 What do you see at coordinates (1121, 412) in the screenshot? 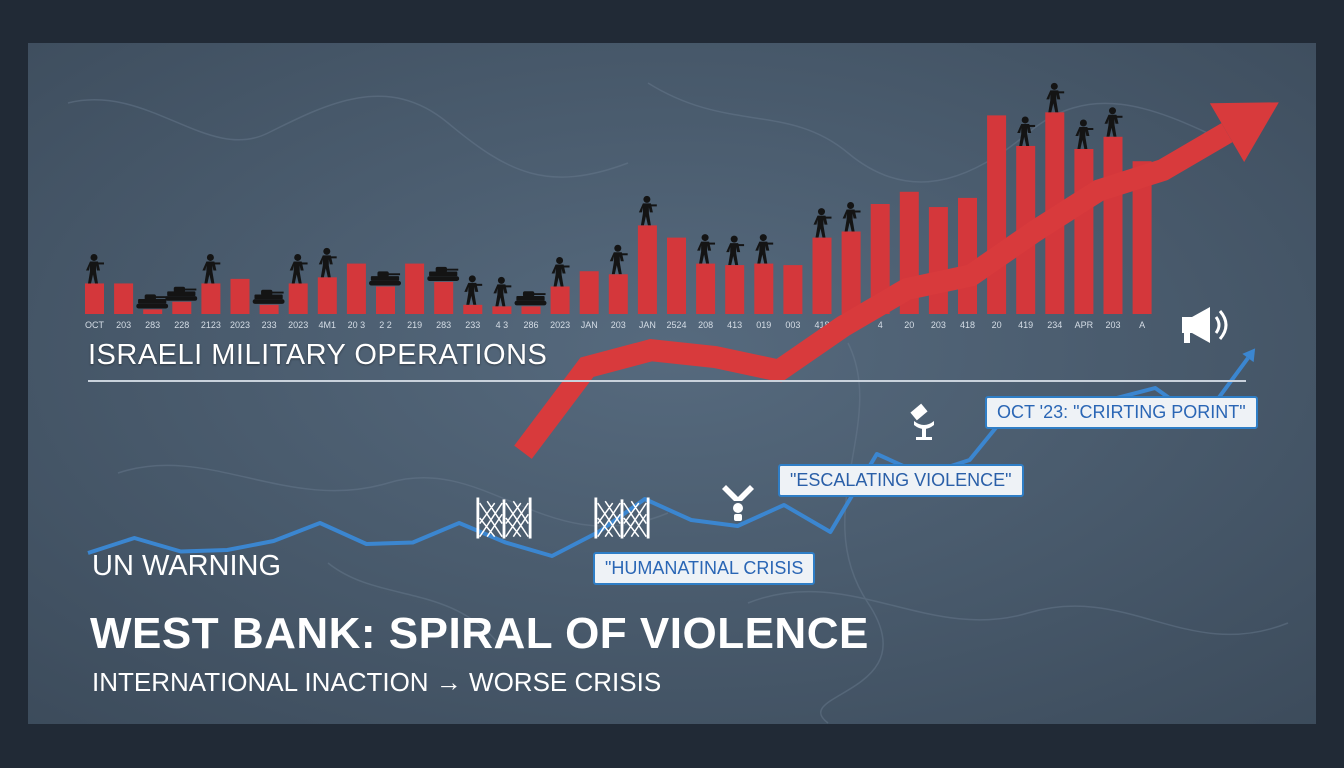
I see `callout-tipping-point: OCT '23: "CRIRTING PORINT"` at bounding box center [1121, 412].